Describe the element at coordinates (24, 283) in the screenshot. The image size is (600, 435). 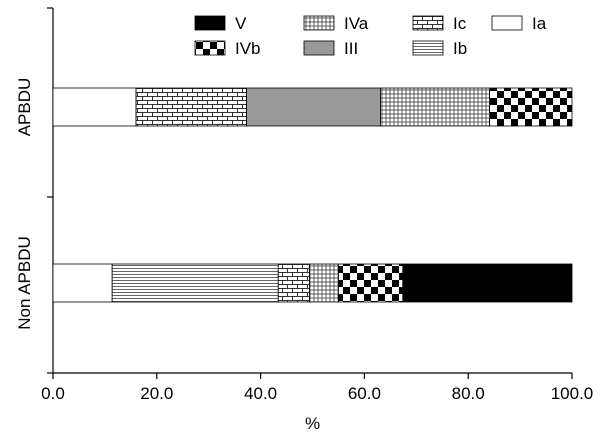
I see `category-label: Non APBDU` at that location.